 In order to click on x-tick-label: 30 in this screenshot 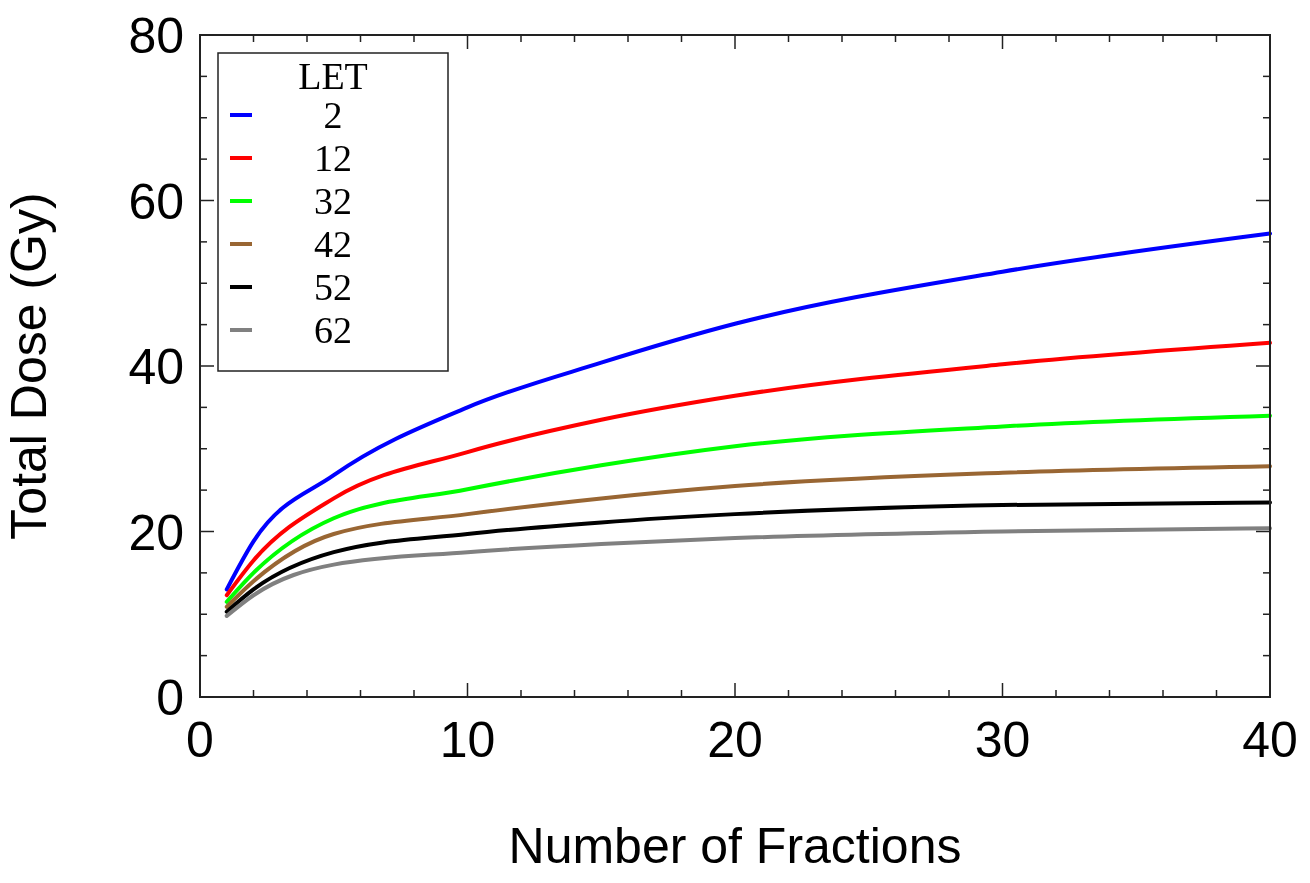, I will do `click(1002, 740)`.